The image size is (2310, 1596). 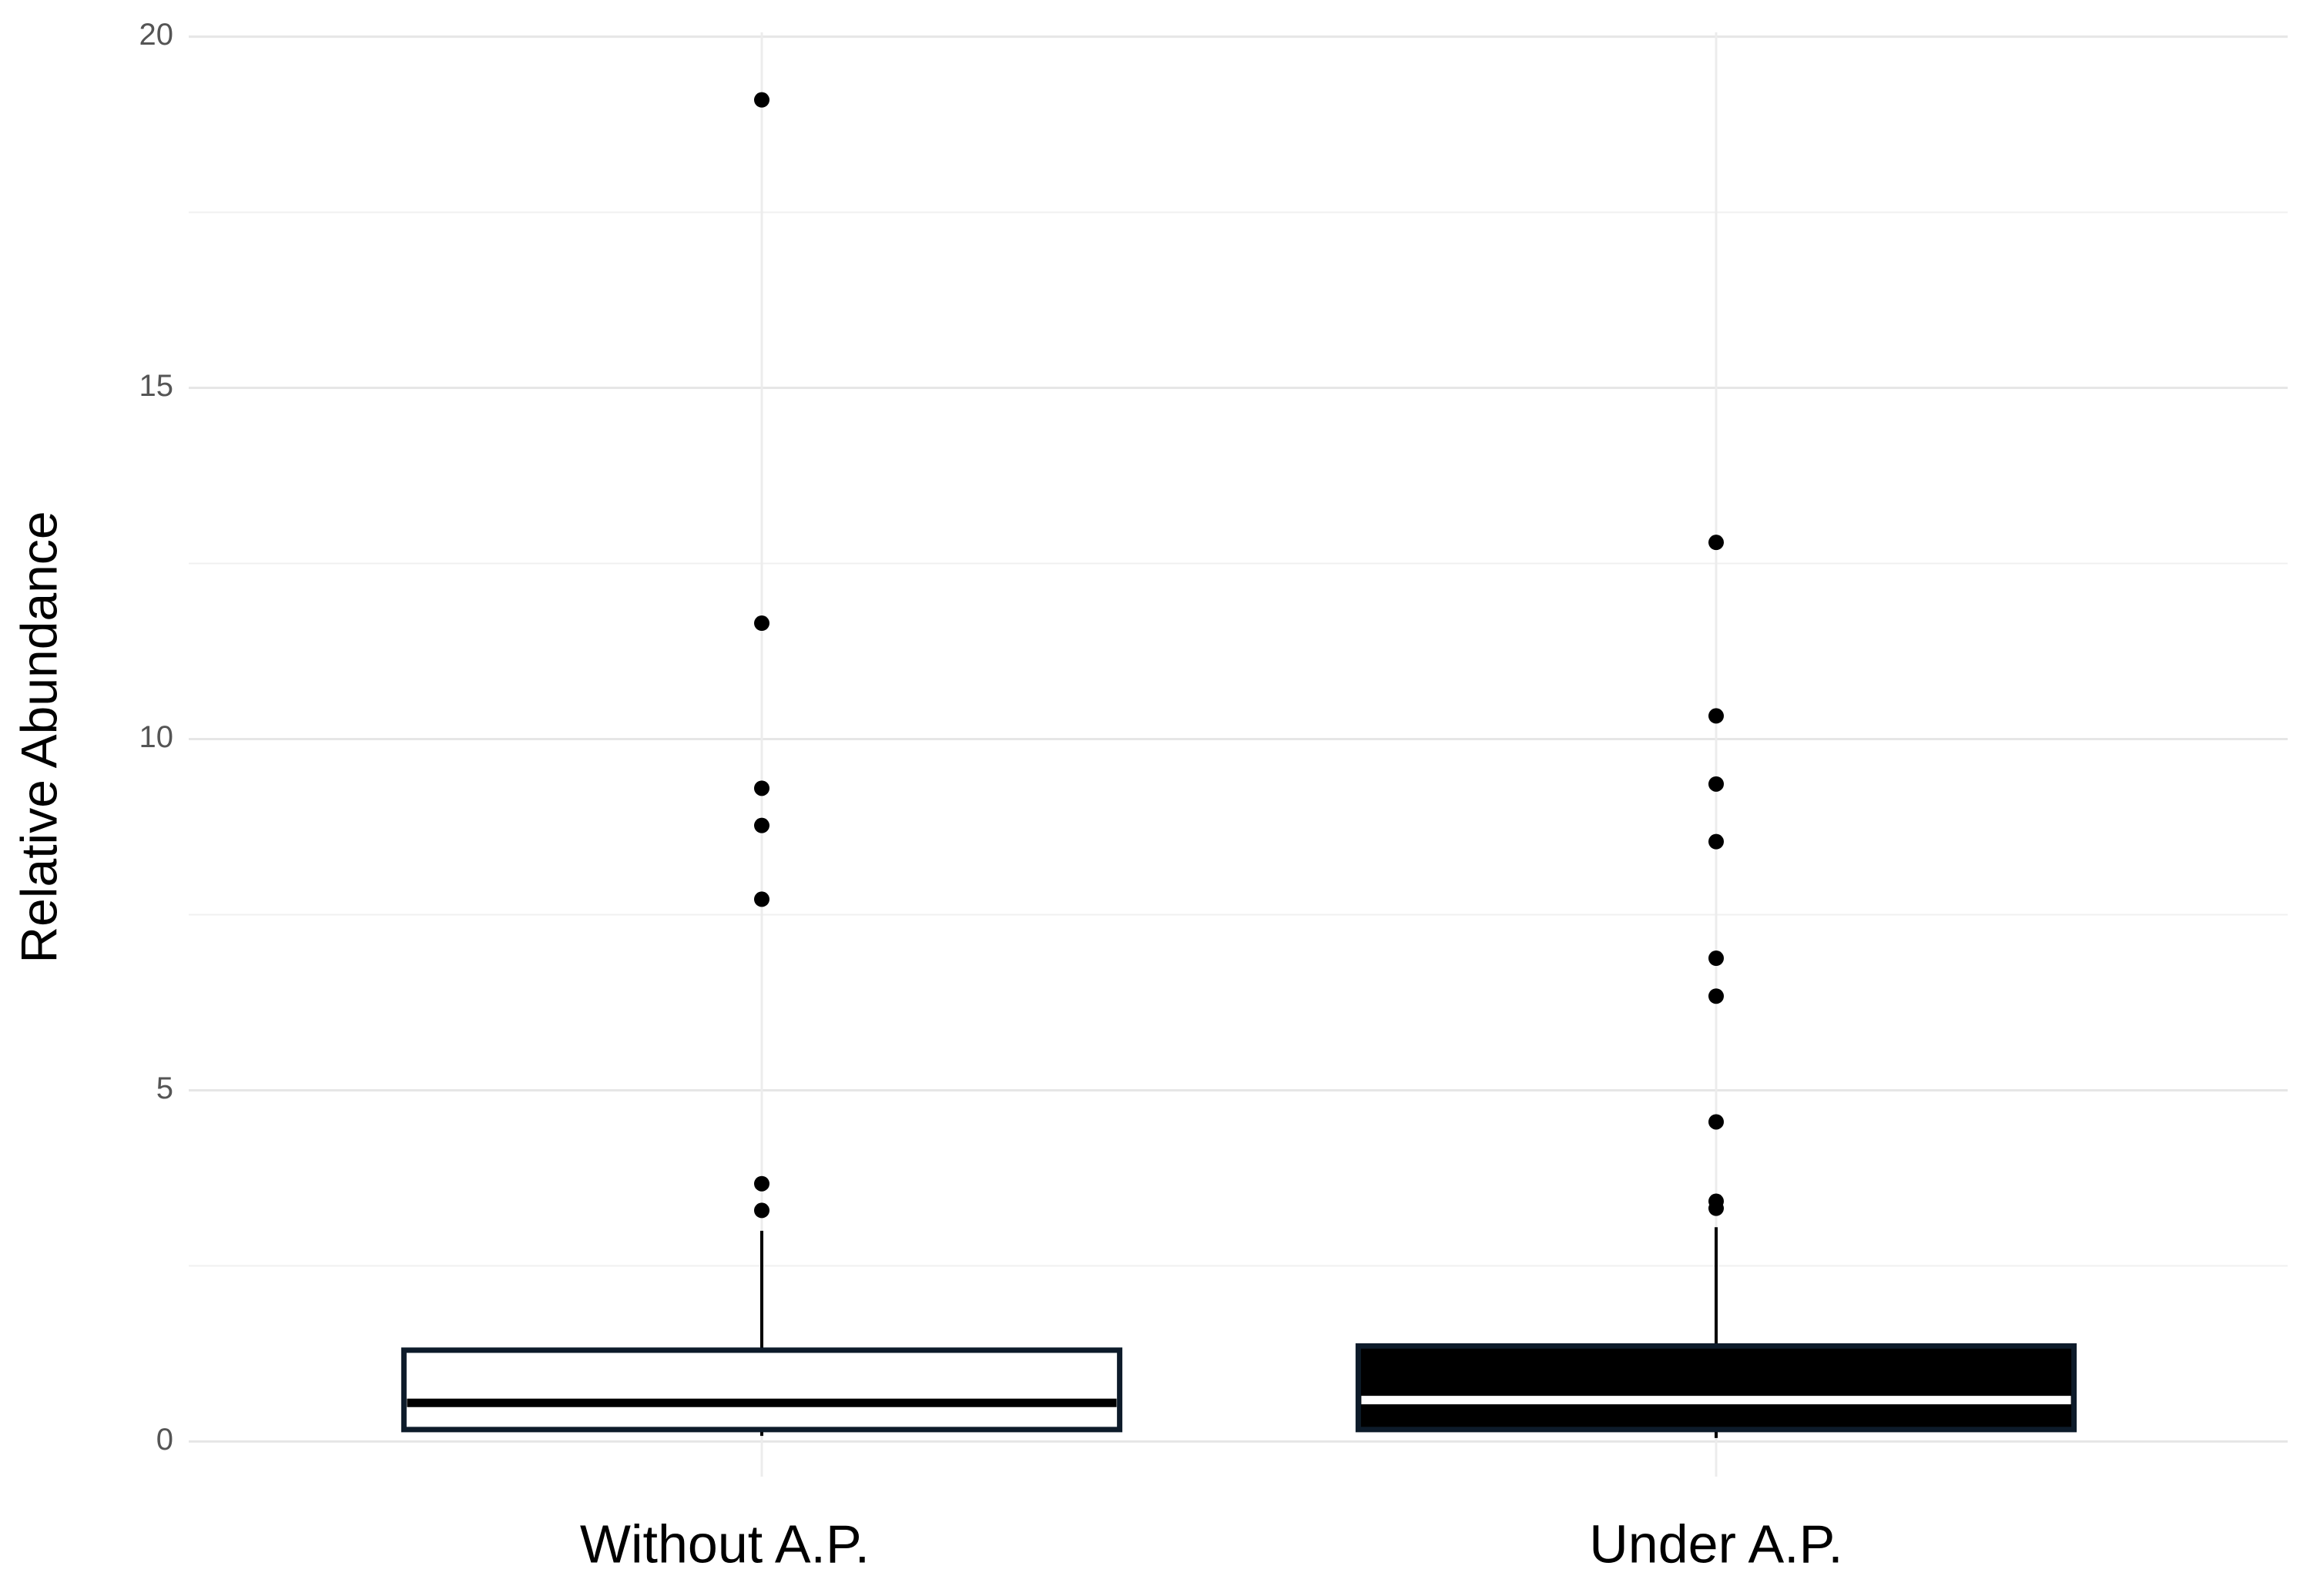 What do you see at coordinates (38, 737) in the screenshot?
I see `y-axis-title: Relative Abundance` at bounding box center [38, 737].